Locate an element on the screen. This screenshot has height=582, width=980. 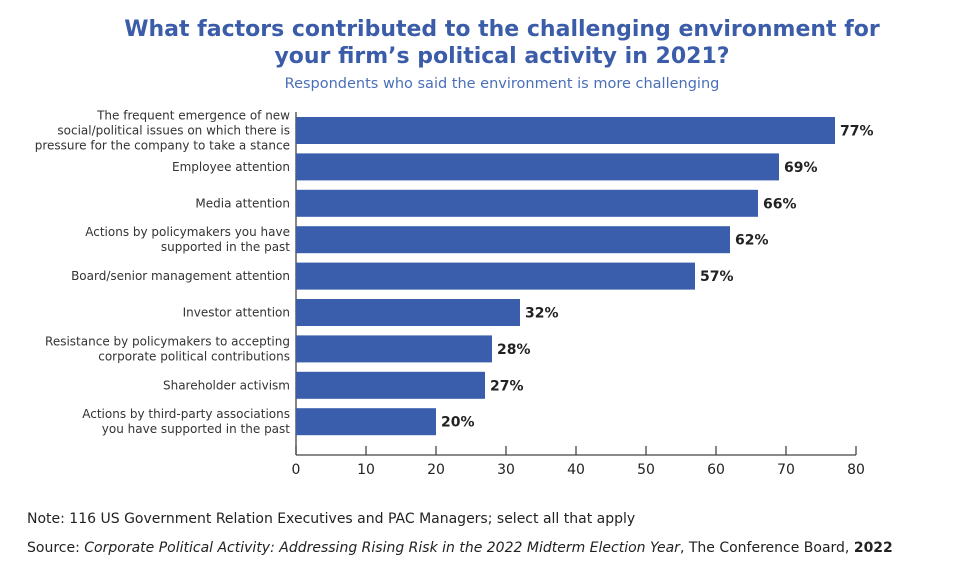
category-label: you have supported in the past is located at coordinates (196, 429).